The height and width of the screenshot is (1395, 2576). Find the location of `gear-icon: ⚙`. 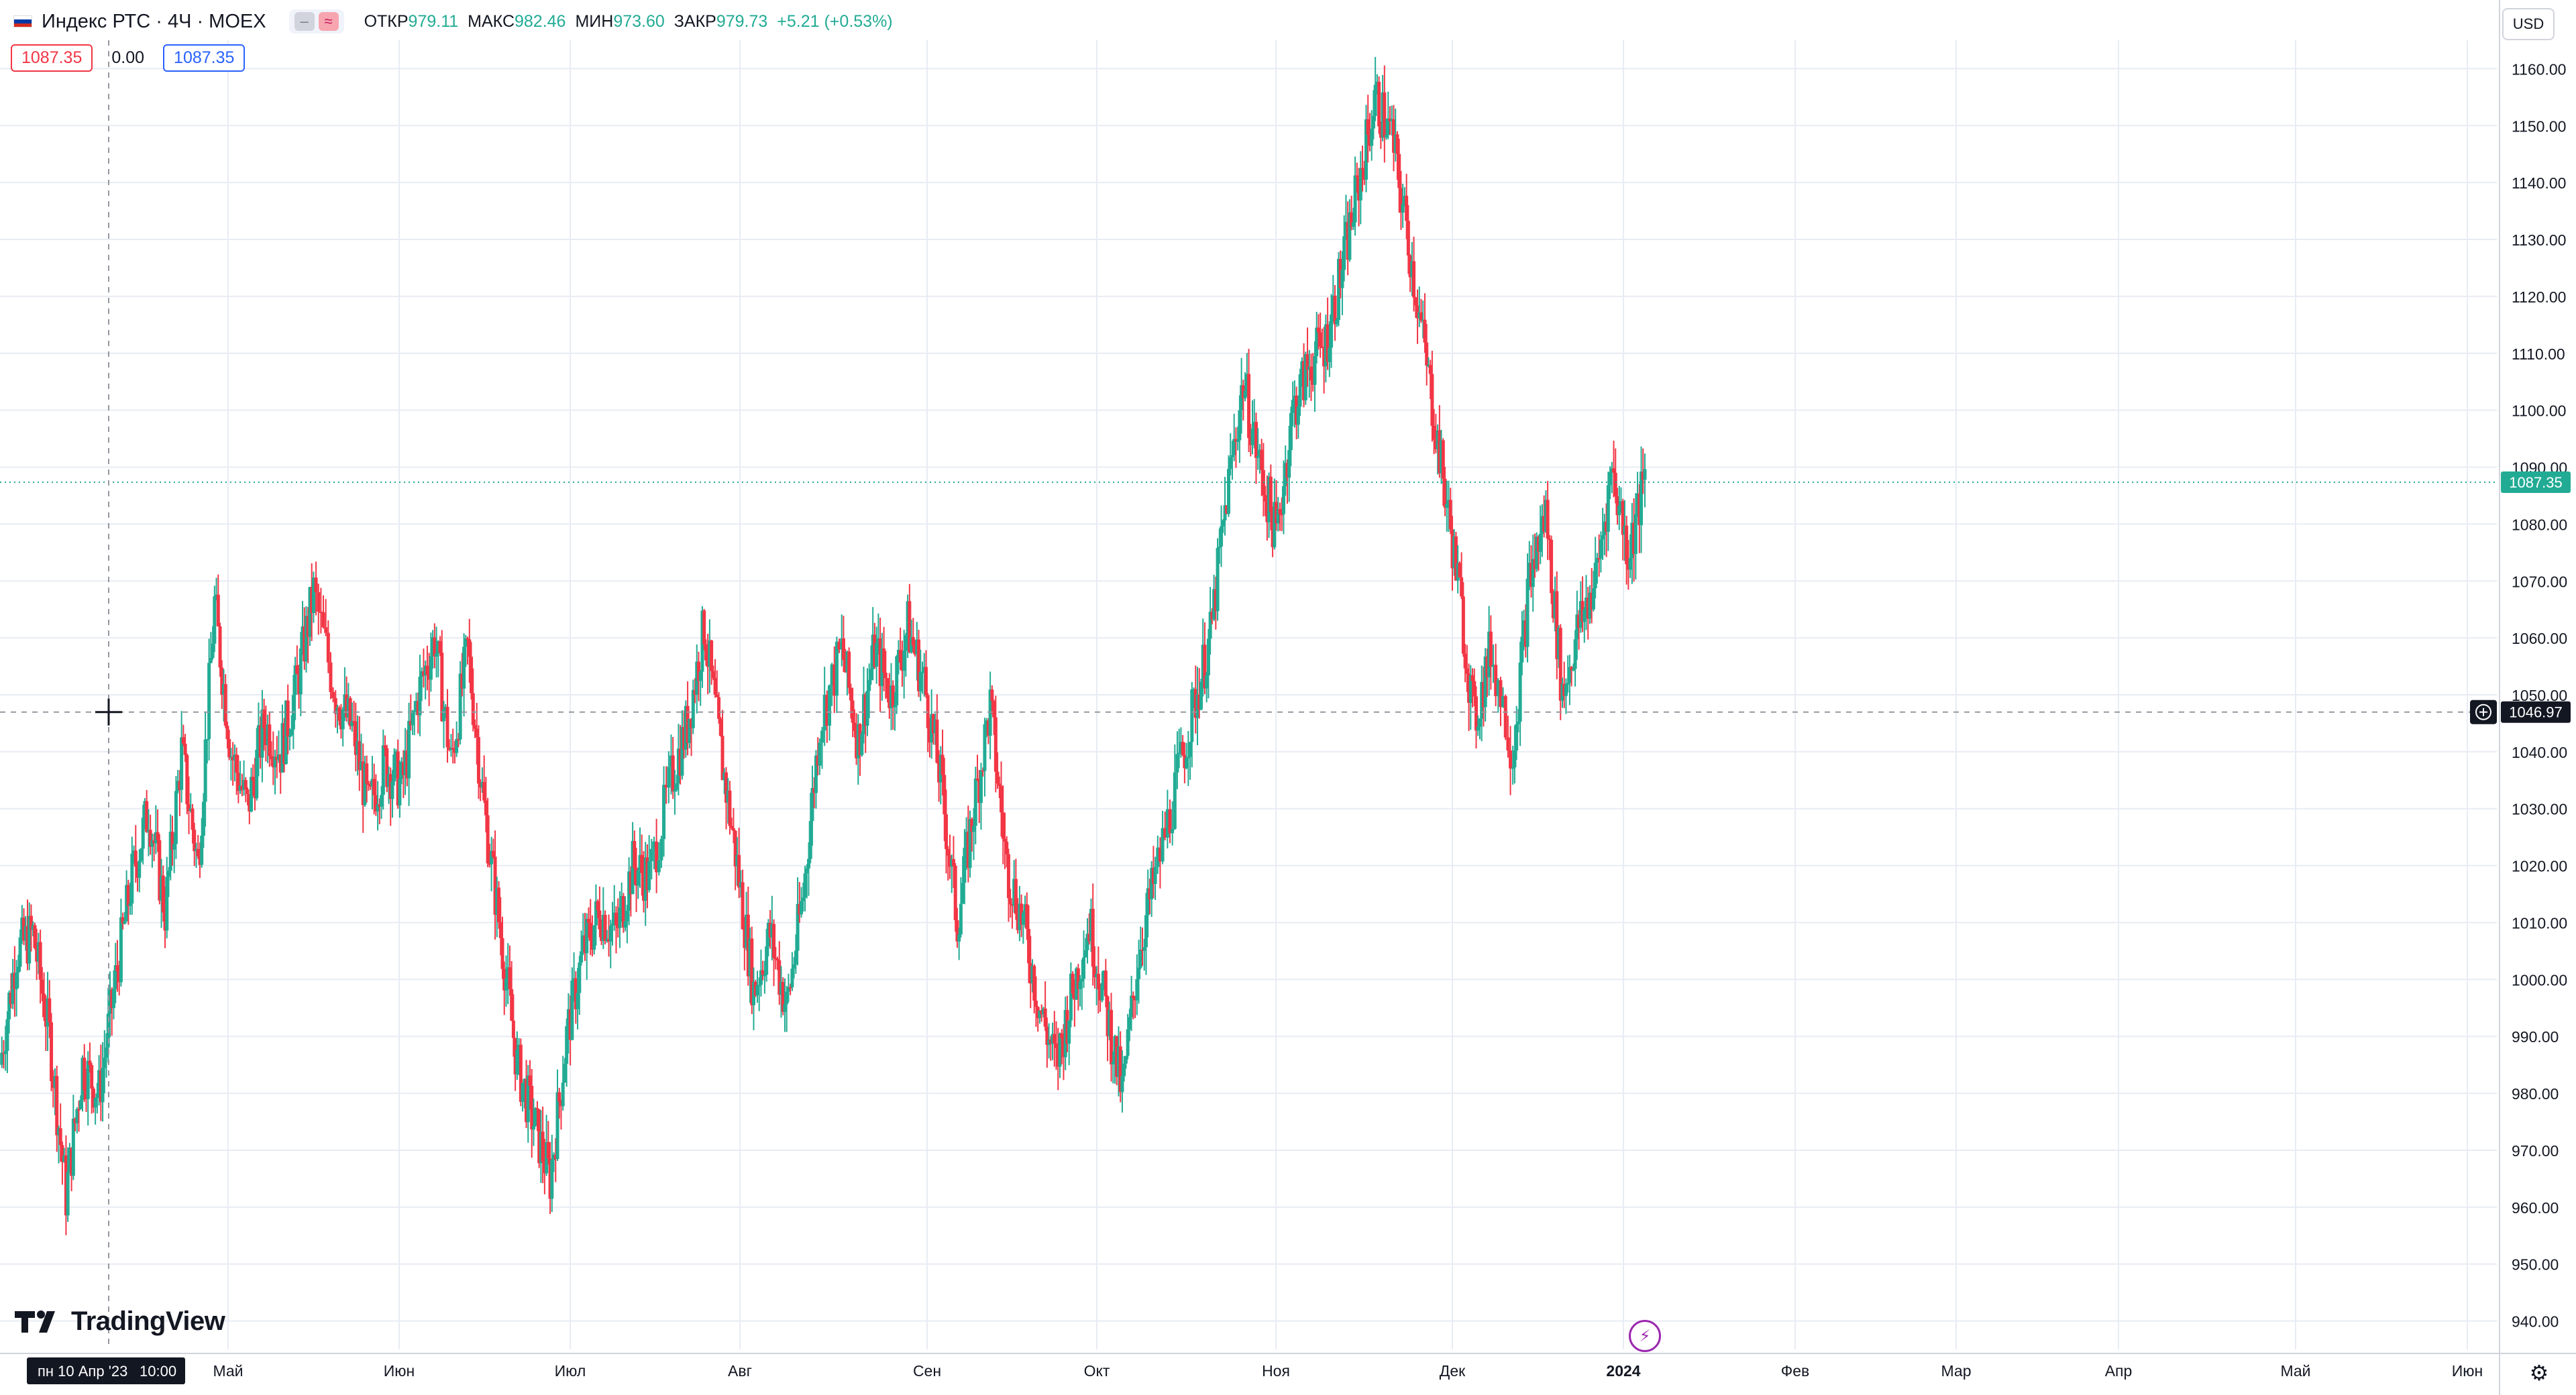

gear-icon: ⚙ is located at coordinates (2539, 1373).